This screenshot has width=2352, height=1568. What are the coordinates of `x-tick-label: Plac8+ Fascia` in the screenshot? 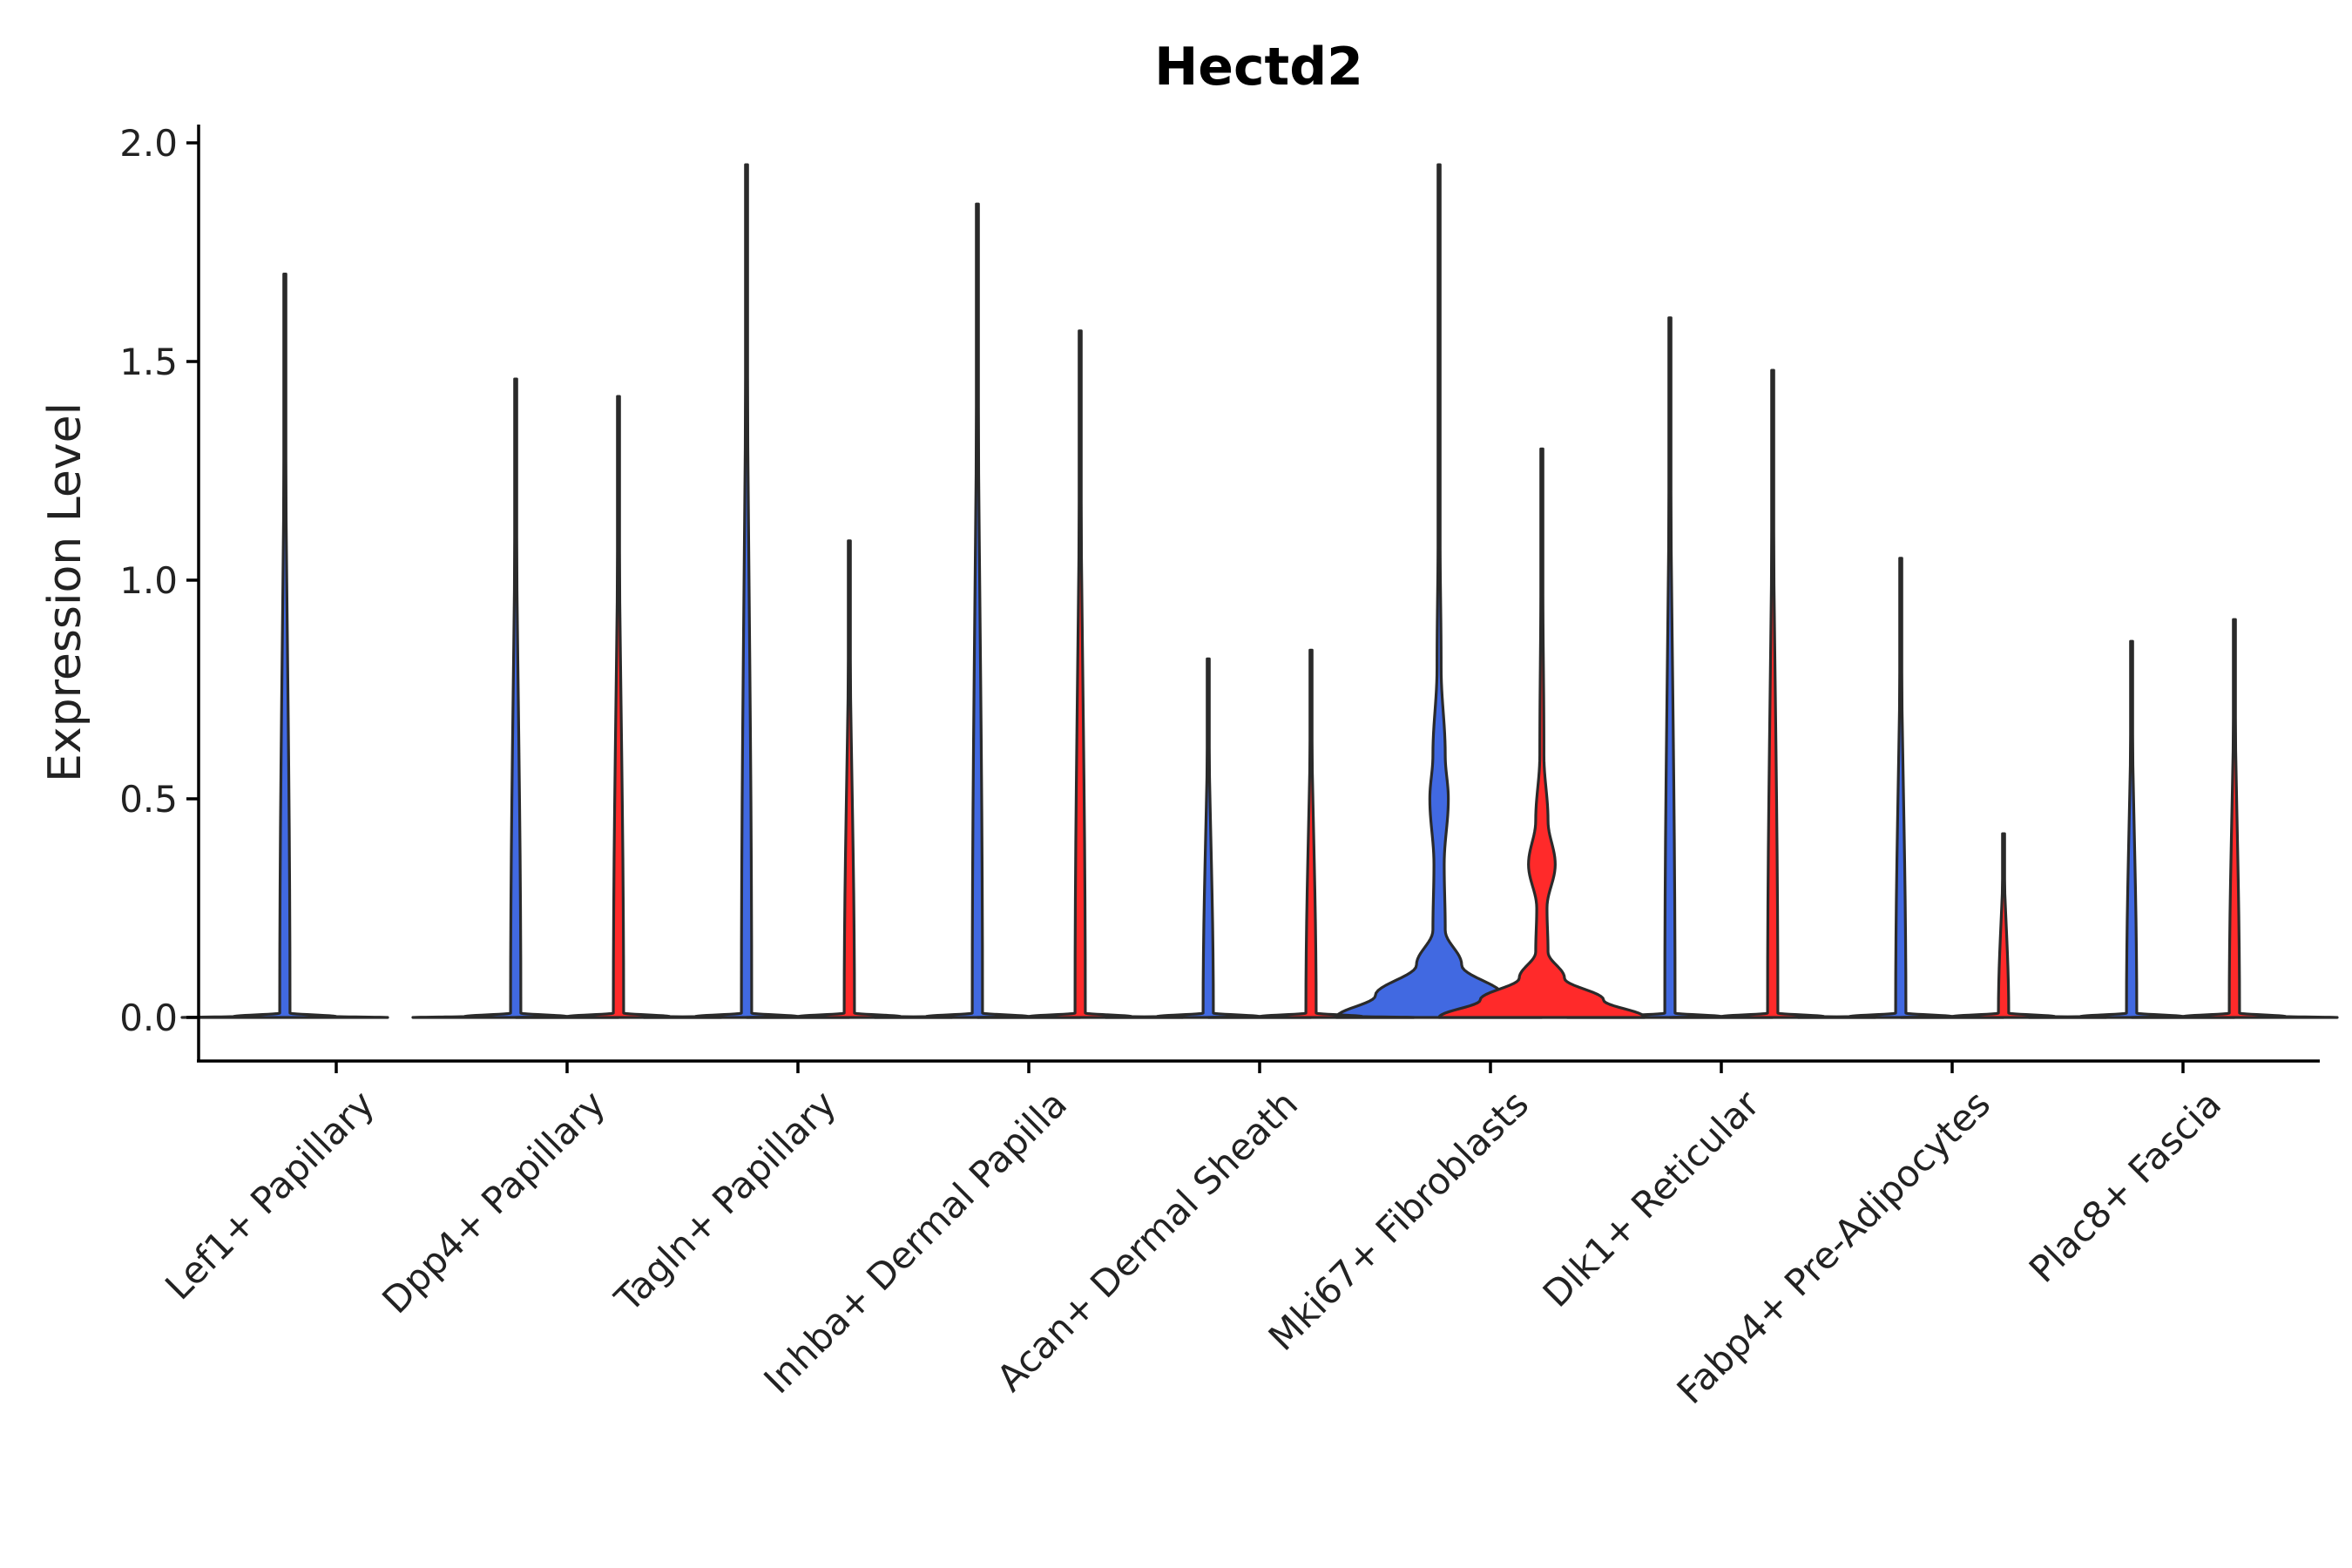 It's located at (2125, 1186).